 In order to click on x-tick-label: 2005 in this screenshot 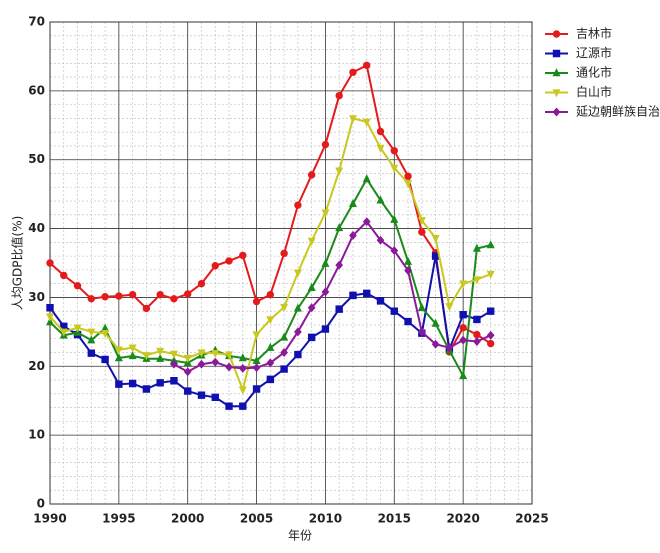, I will do `click(256, 519)`.